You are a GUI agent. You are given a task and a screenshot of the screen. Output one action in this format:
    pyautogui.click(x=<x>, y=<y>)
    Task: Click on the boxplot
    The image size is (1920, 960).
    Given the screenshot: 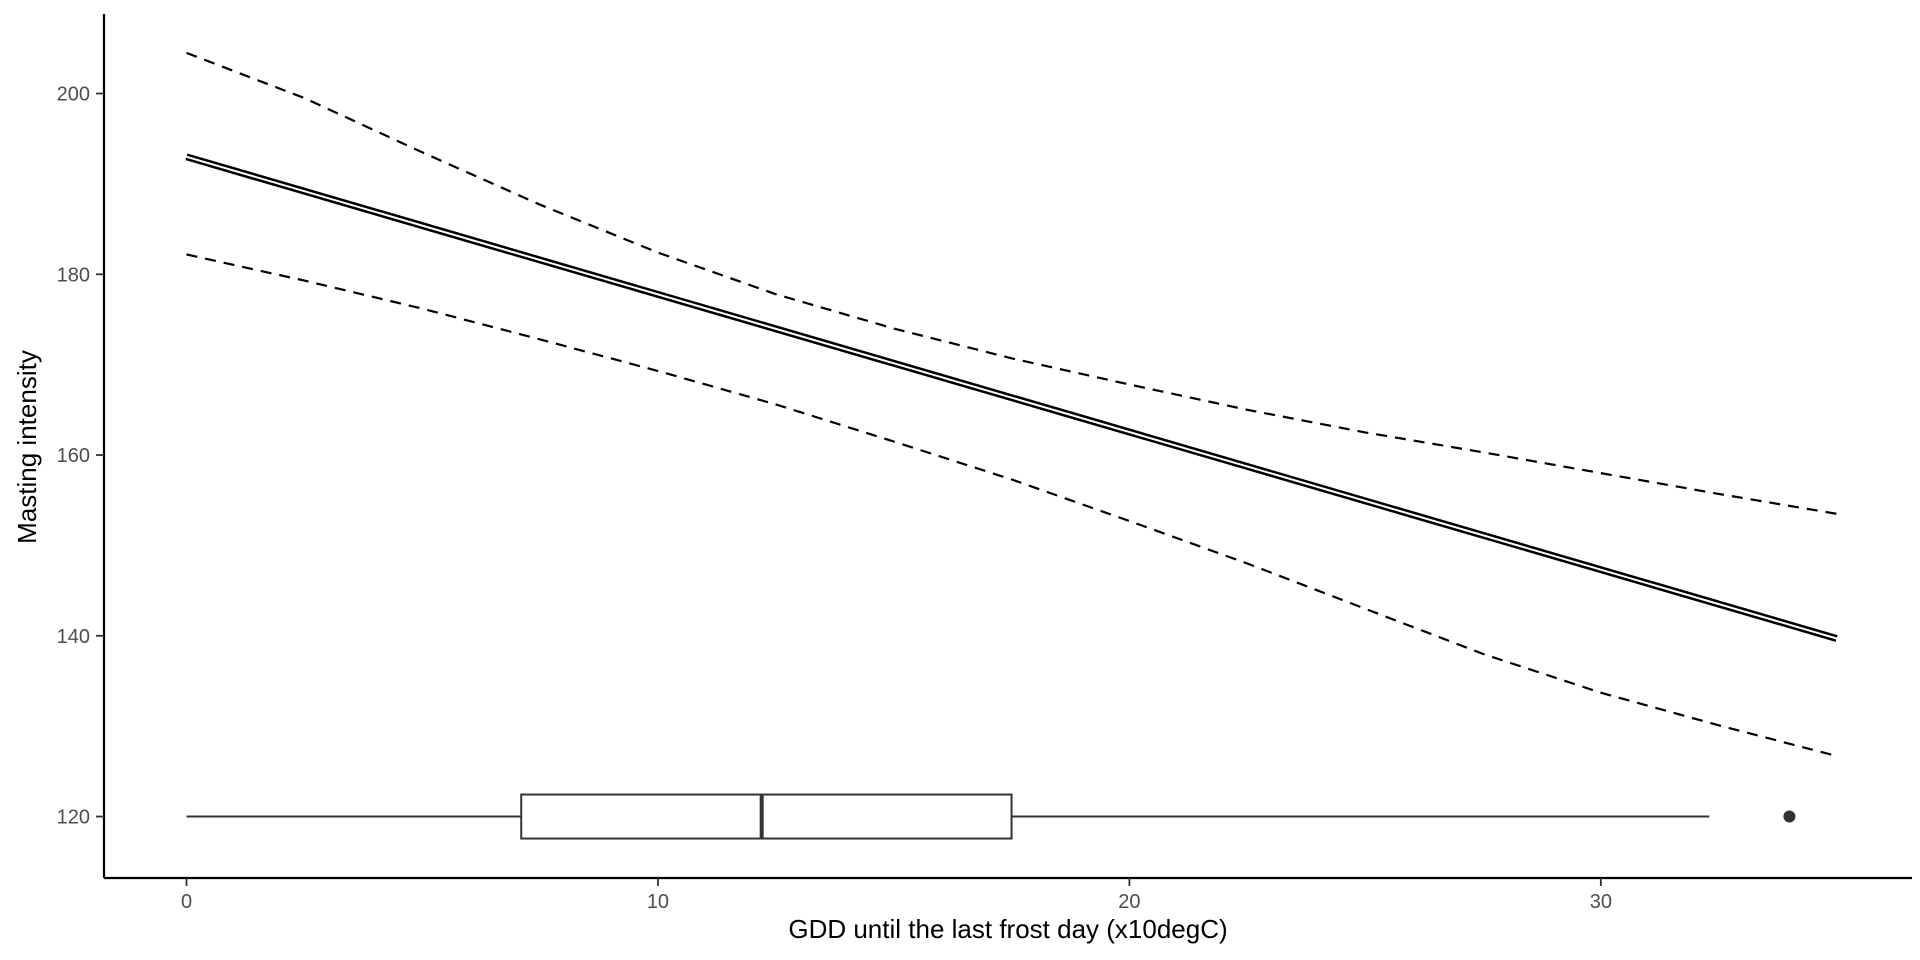 What is the action you would take?
    pyautogui.click(x=991, y=816)
    